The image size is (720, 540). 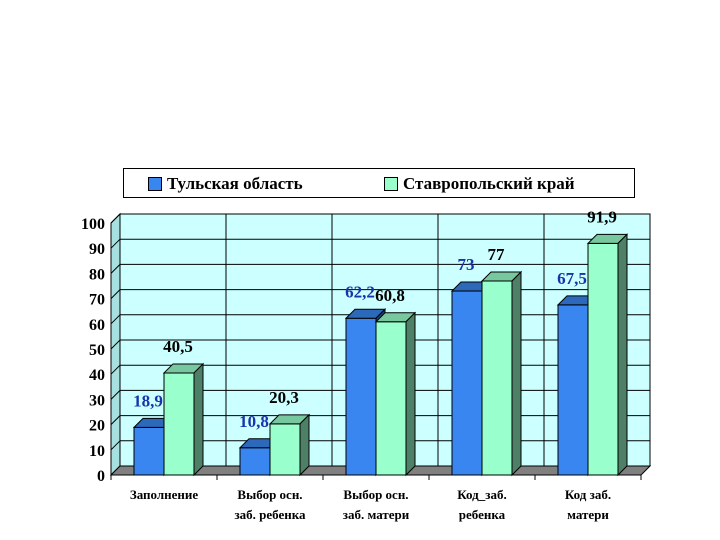 I want to click on x-category-label: заб. матери, so click(x=376, y=514).